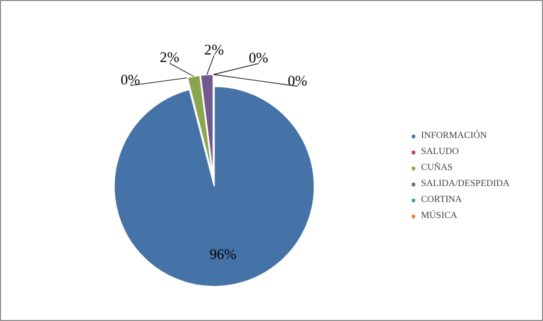  I want to click on legend-label: CORTINA, so click(441, 200).